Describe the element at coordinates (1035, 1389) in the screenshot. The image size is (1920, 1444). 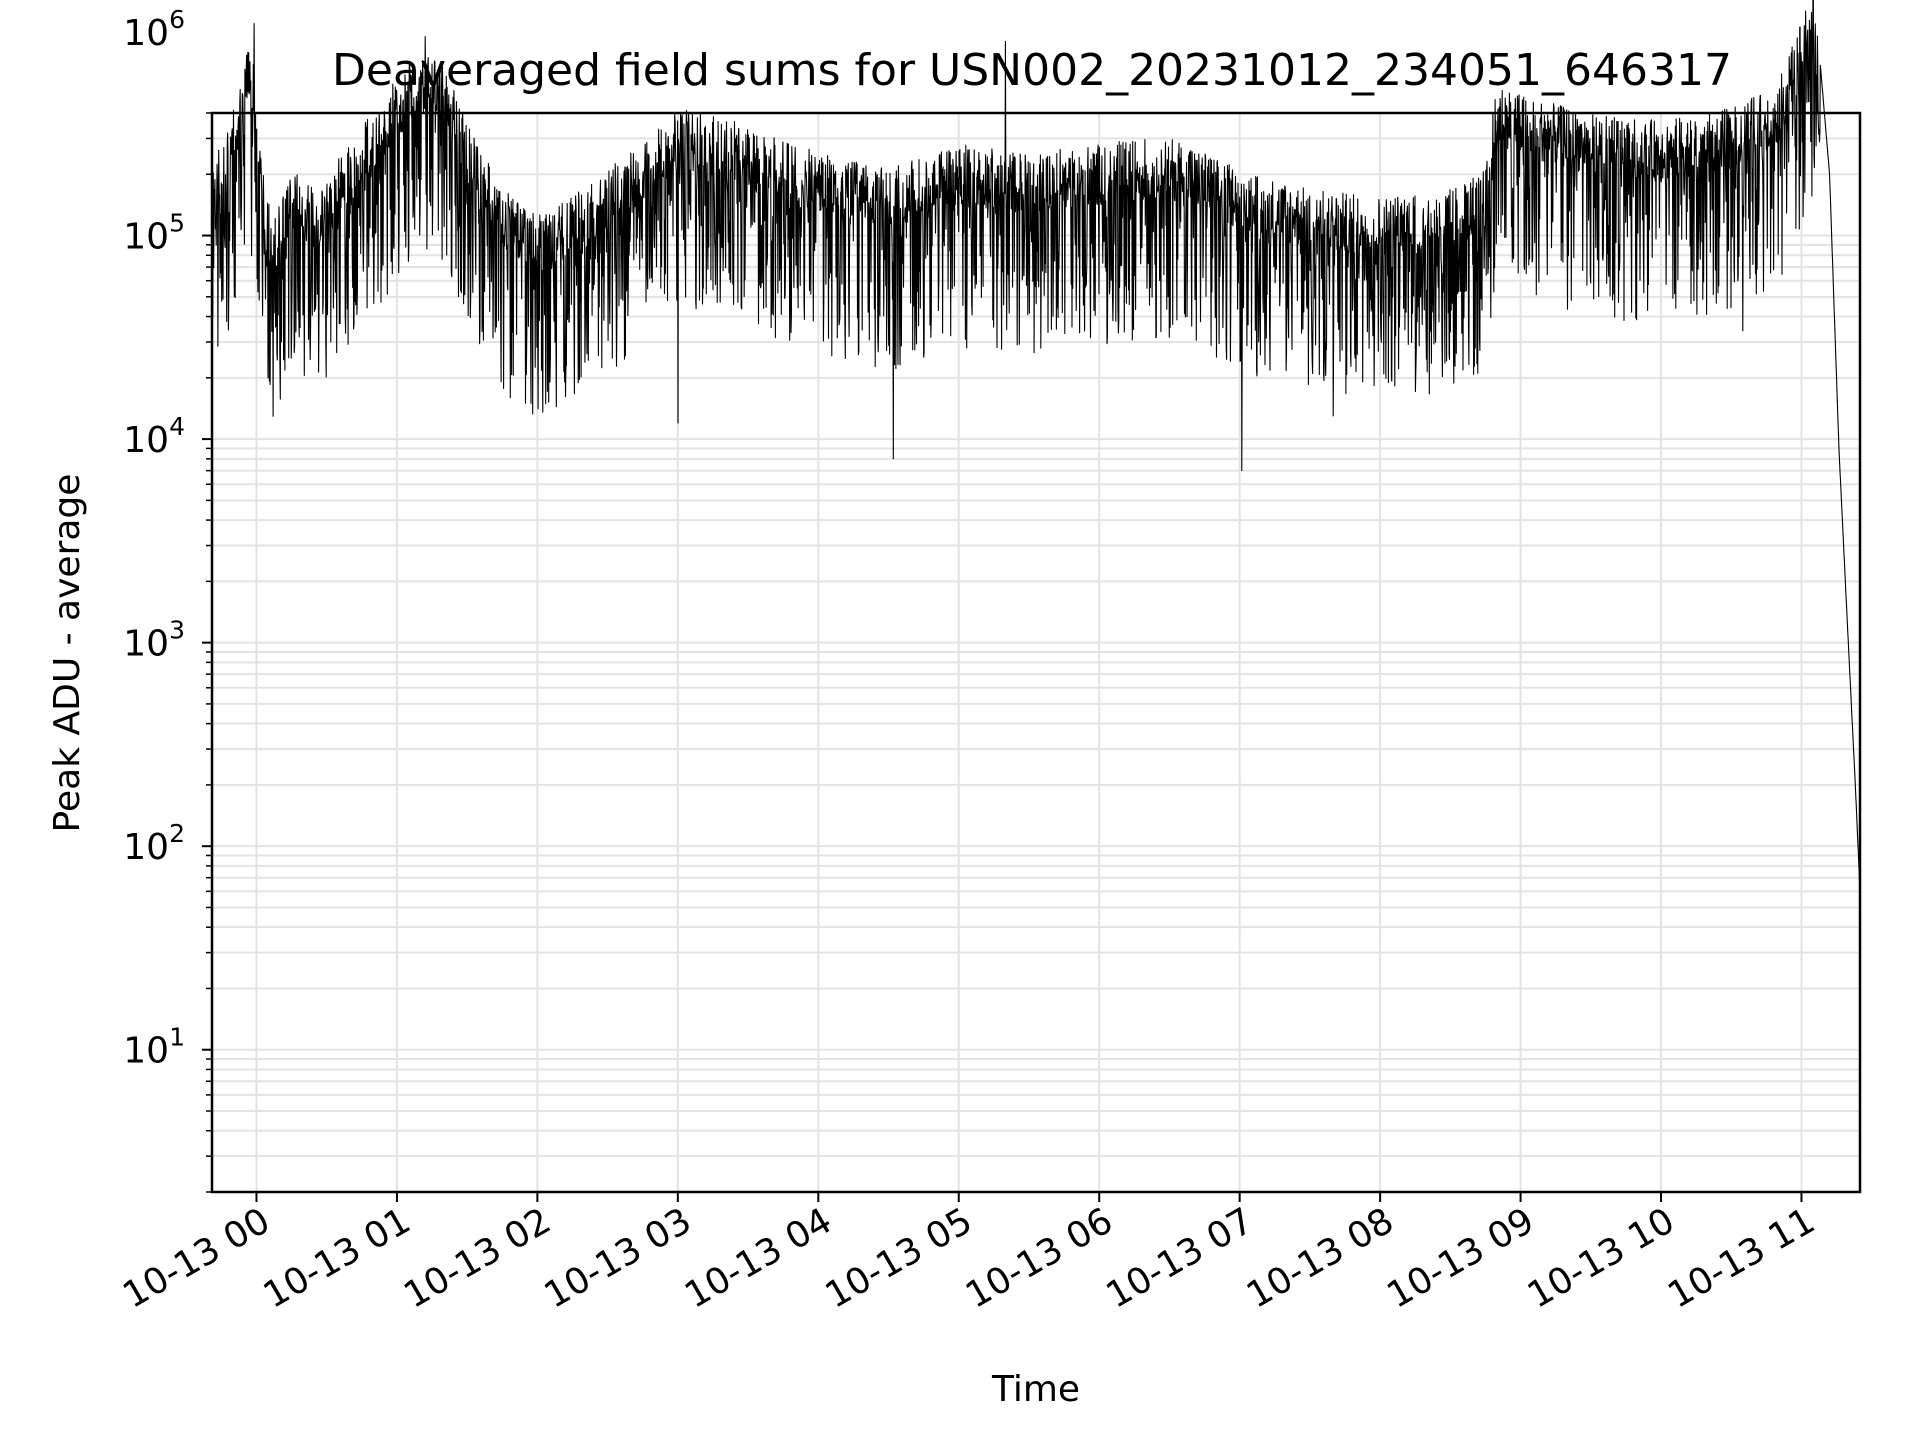
I see `x-axis-label: Time` at that location.